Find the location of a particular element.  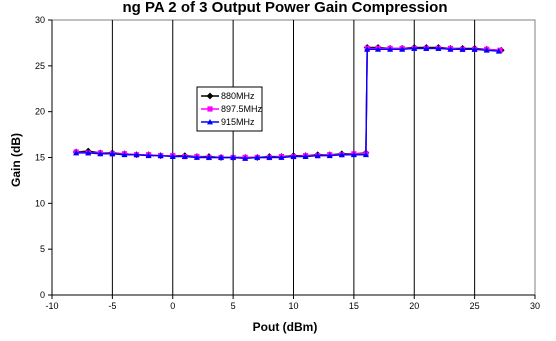

x-tick-label: 5 is located at coordinates (233, 306).